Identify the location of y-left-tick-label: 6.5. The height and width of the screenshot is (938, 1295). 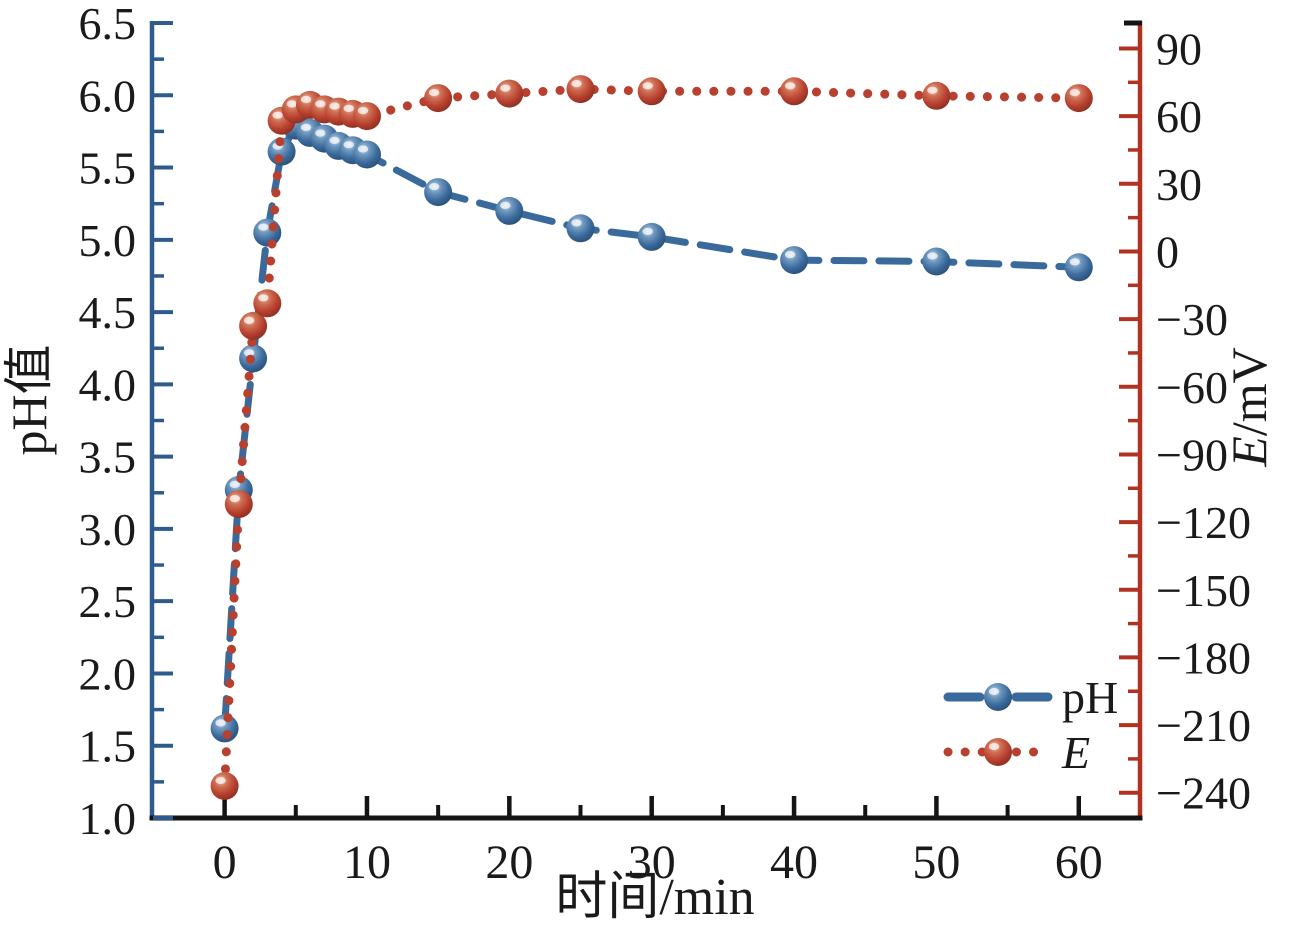
(108, 24).